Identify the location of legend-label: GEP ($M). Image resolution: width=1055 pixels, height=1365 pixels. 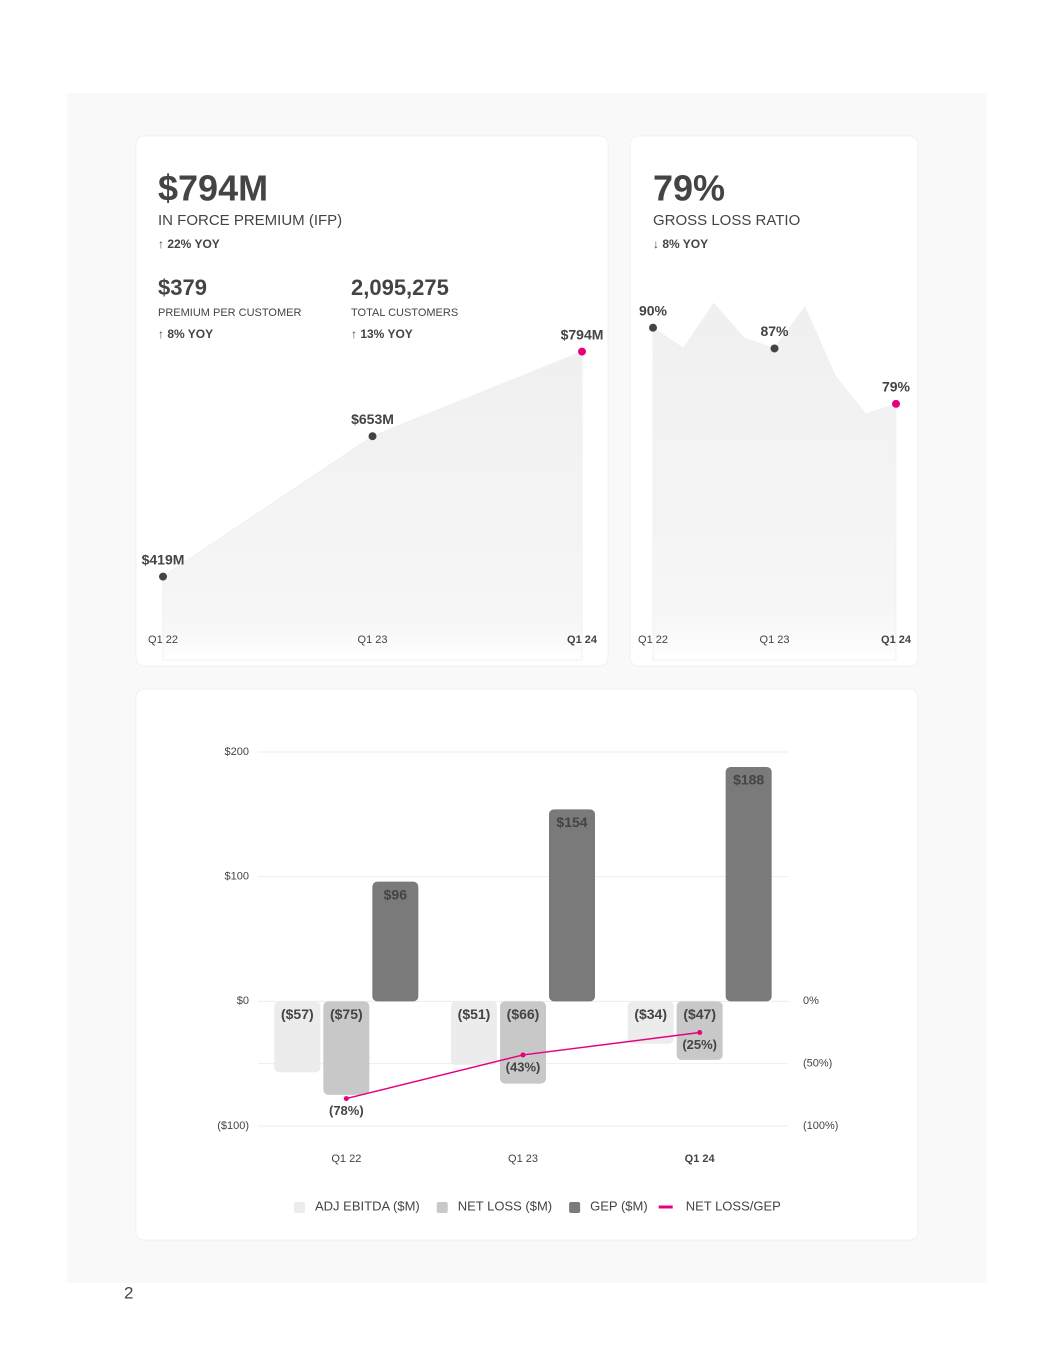
(619, 1205).